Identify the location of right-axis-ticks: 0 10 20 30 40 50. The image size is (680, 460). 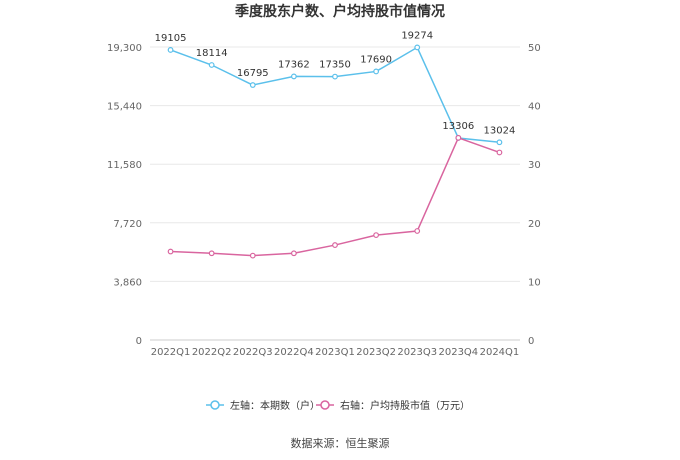
(534, 195).